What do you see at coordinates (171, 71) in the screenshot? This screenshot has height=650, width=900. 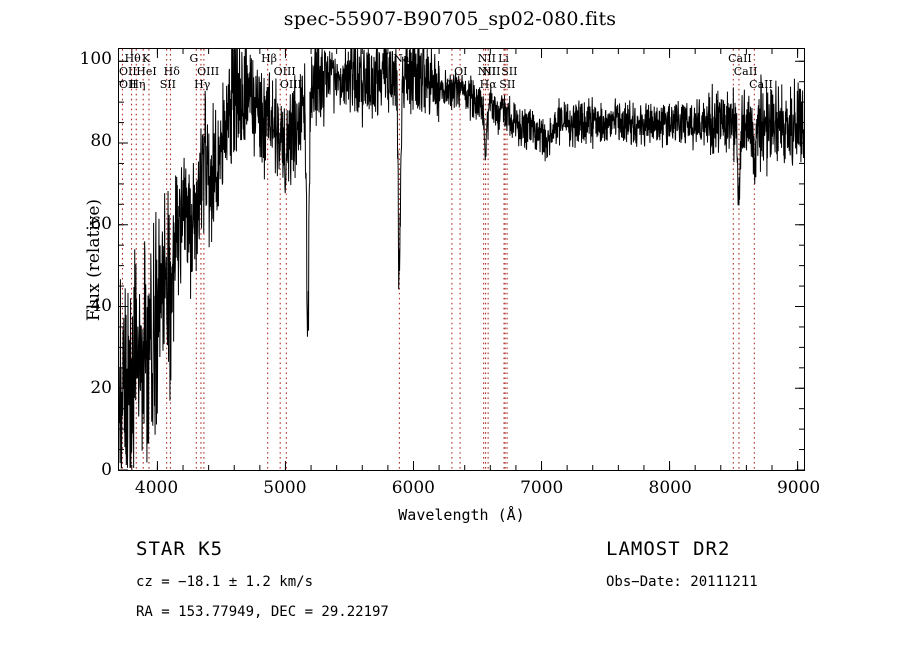 I see `spectral-line-label: Hδ` at bounding box center [171, 71].